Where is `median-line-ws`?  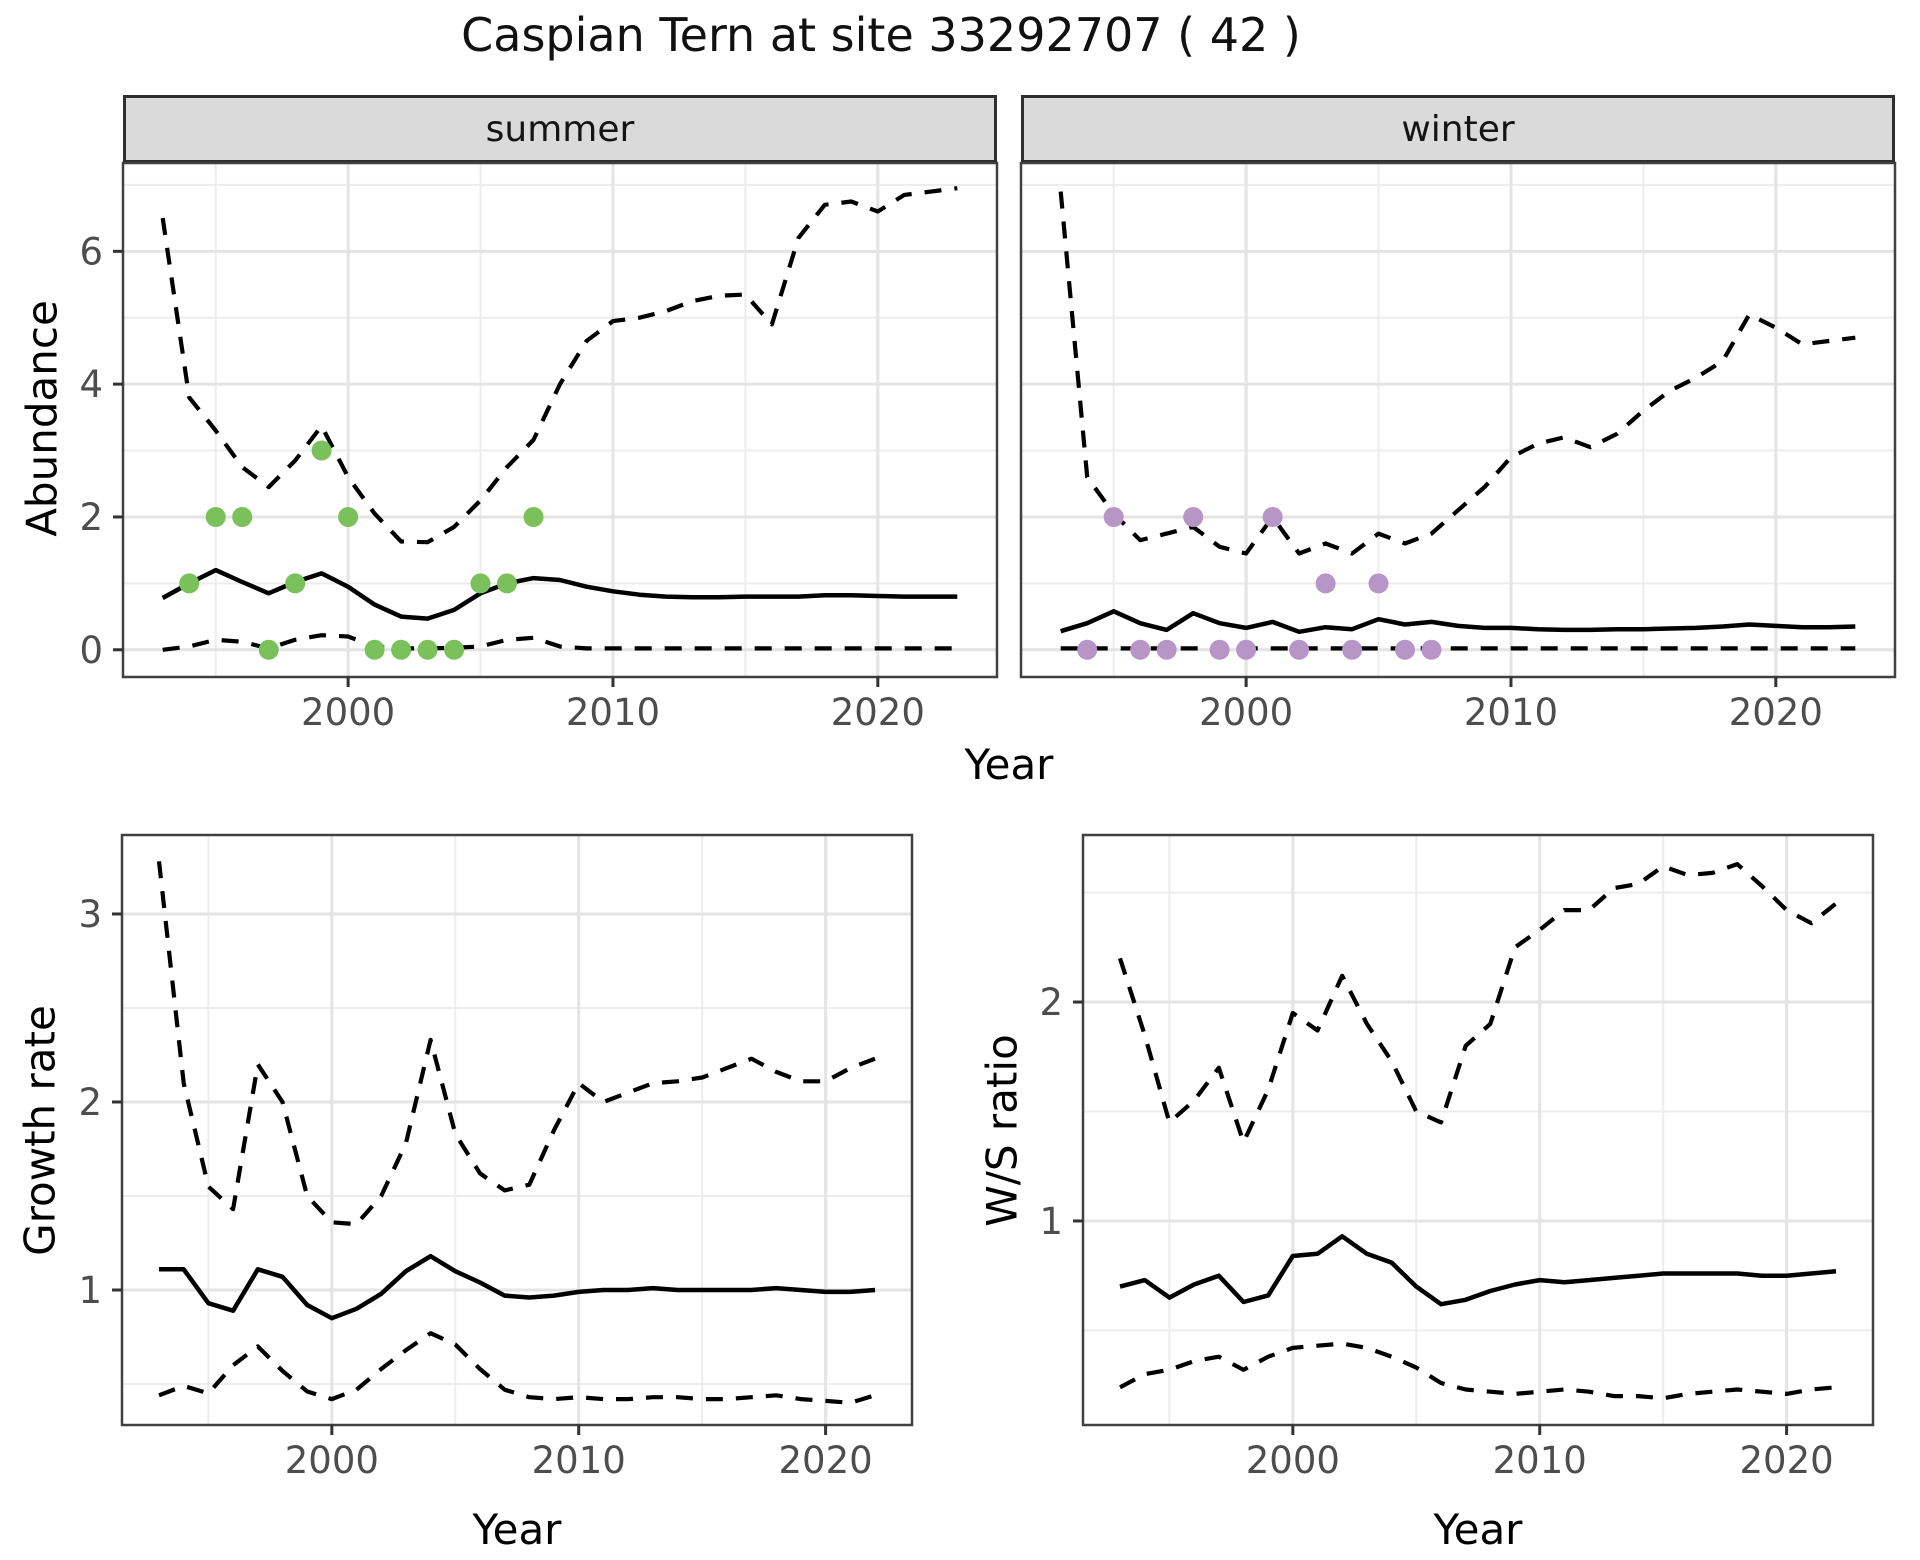 median-line-ws is located at coordinates (1478, 1270).